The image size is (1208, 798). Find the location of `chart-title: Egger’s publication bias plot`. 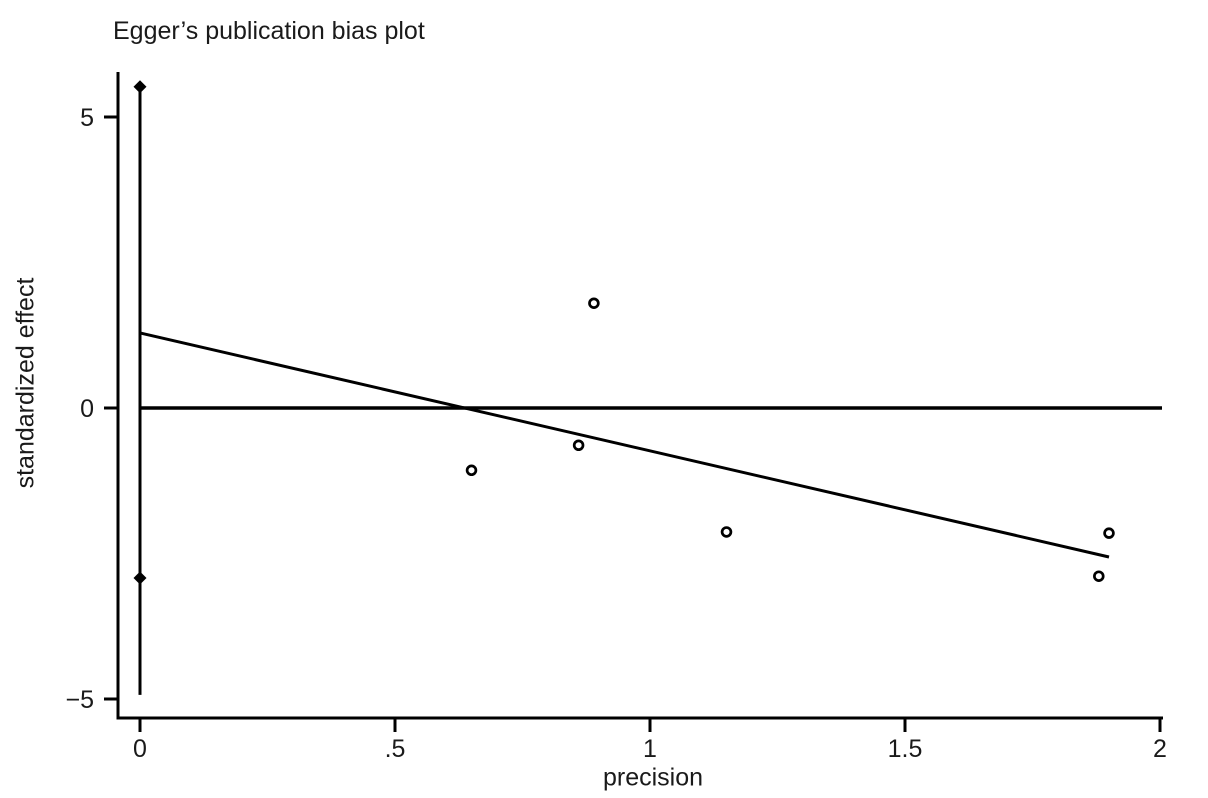

chart-title: Egger’s publication bias plot is located at coordinates (269, 31).